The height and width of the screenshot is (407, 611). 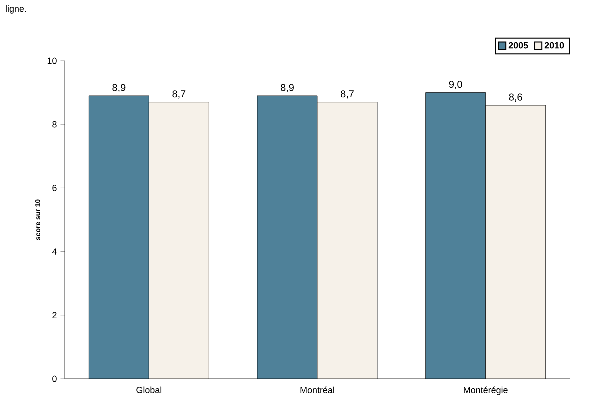 I want to click on text: ligne., so click(x=16, y=10).